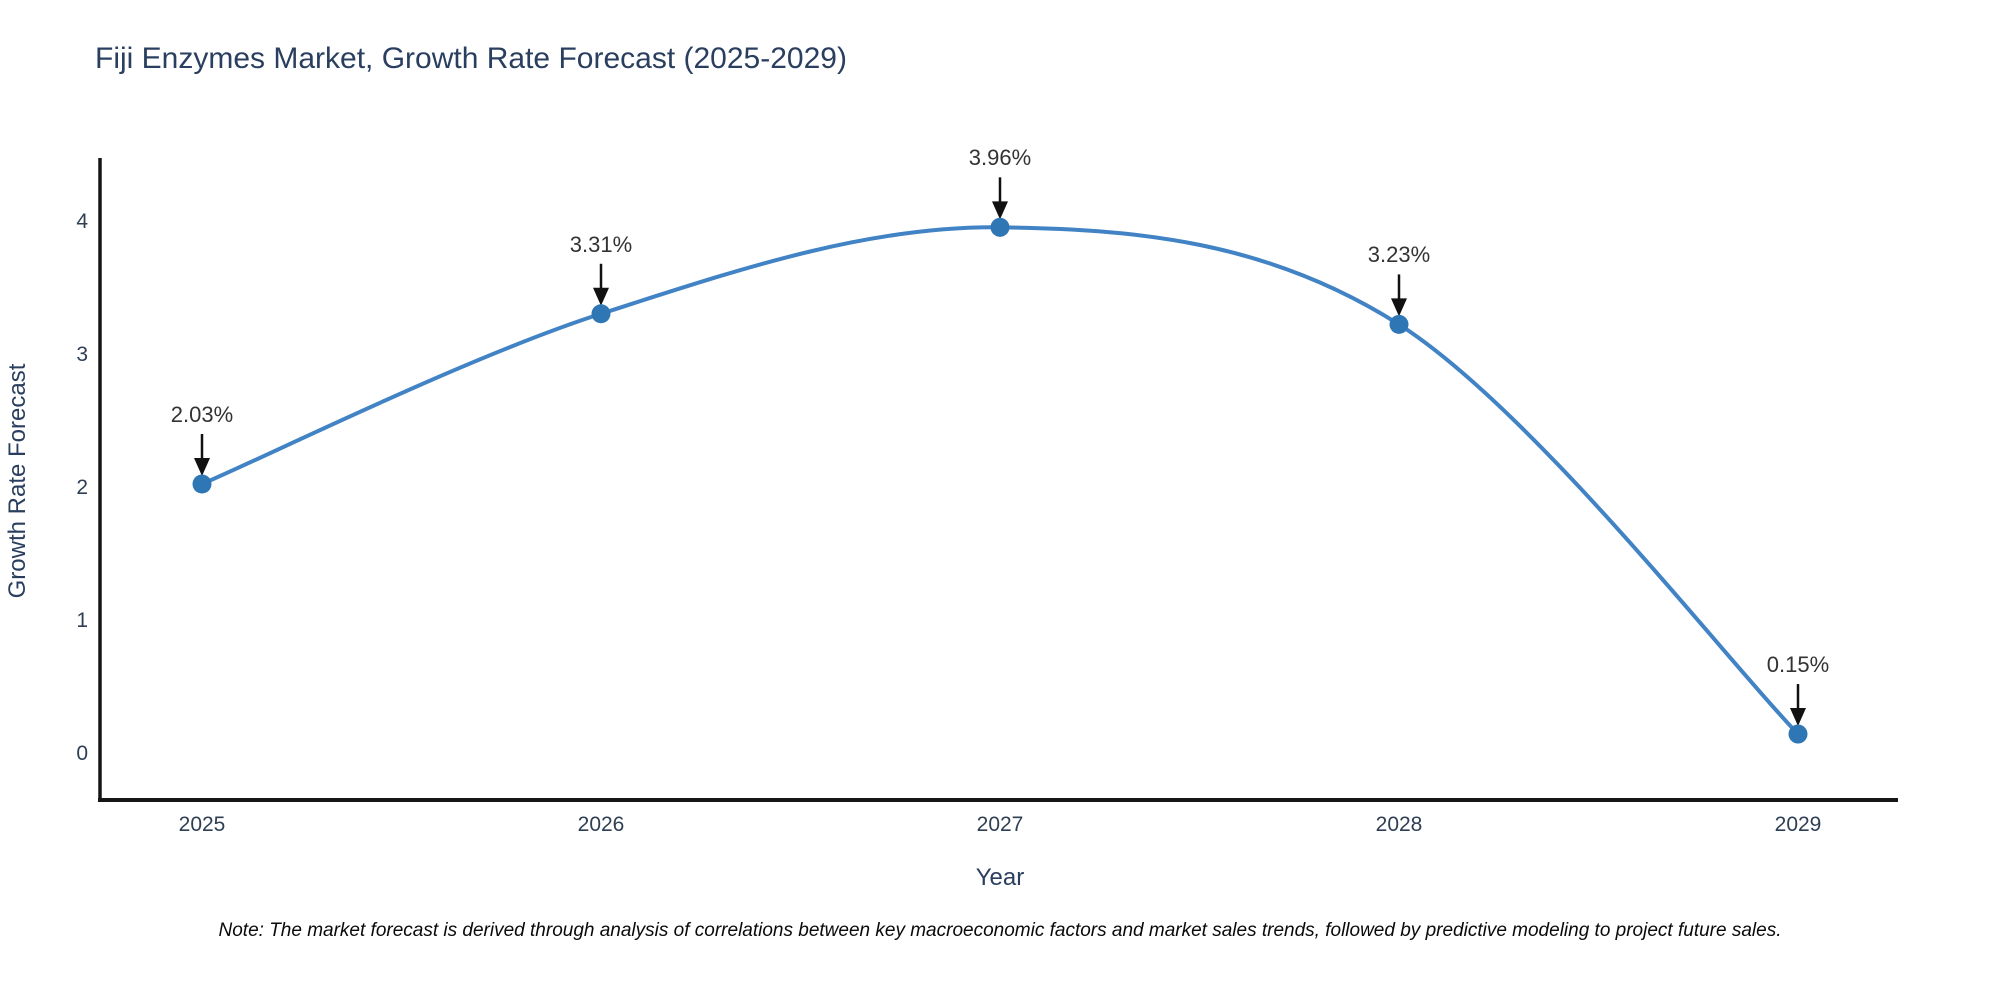 The width and height of the screenshot is (2000, 1000). I want to click on data-point-label: 3.23%, so click(1399, 255).